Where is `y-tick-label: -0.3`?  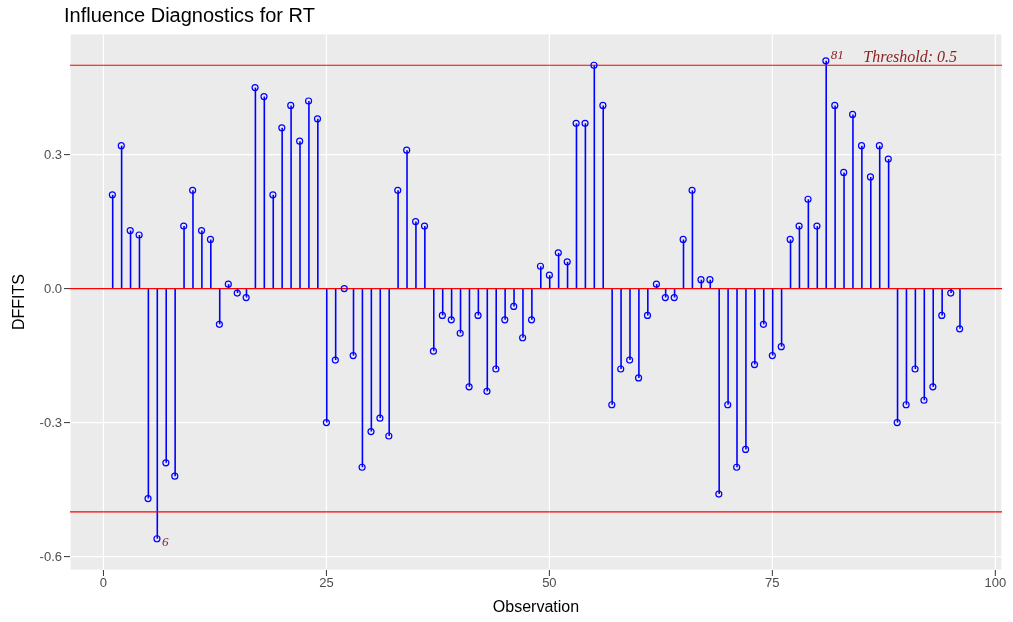
y-tick-label: -0.3 is located at coordinates (50, 423).